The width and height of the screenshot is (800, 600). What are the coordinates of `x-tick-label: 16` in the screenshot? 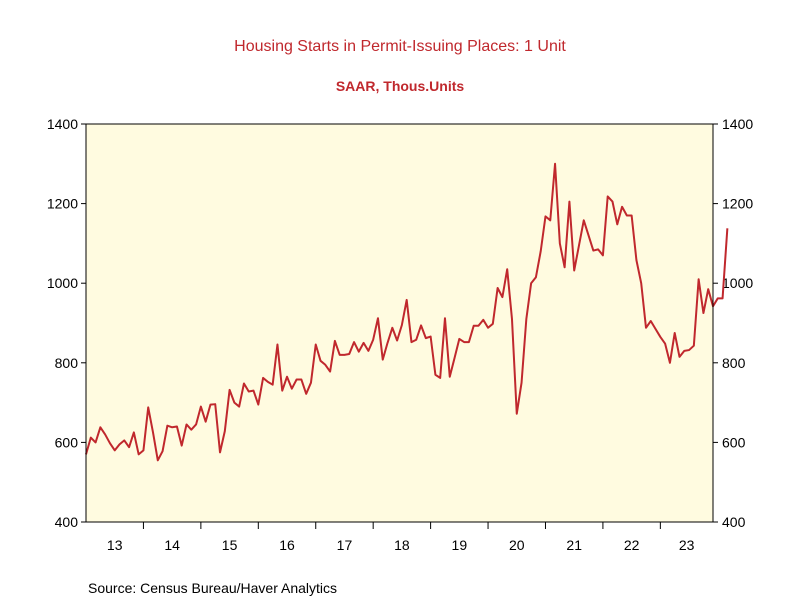 It's located at (287, 545).